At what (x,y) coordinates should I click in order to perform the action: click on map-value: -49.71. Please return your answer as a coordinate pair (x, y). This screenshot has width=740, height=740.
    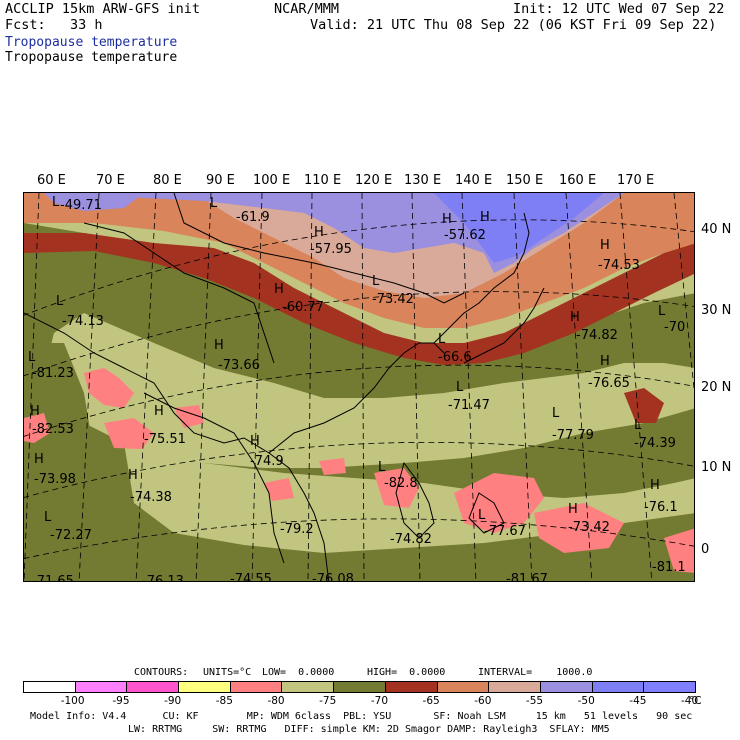
    Looking at the image, I should click on (81, 205).